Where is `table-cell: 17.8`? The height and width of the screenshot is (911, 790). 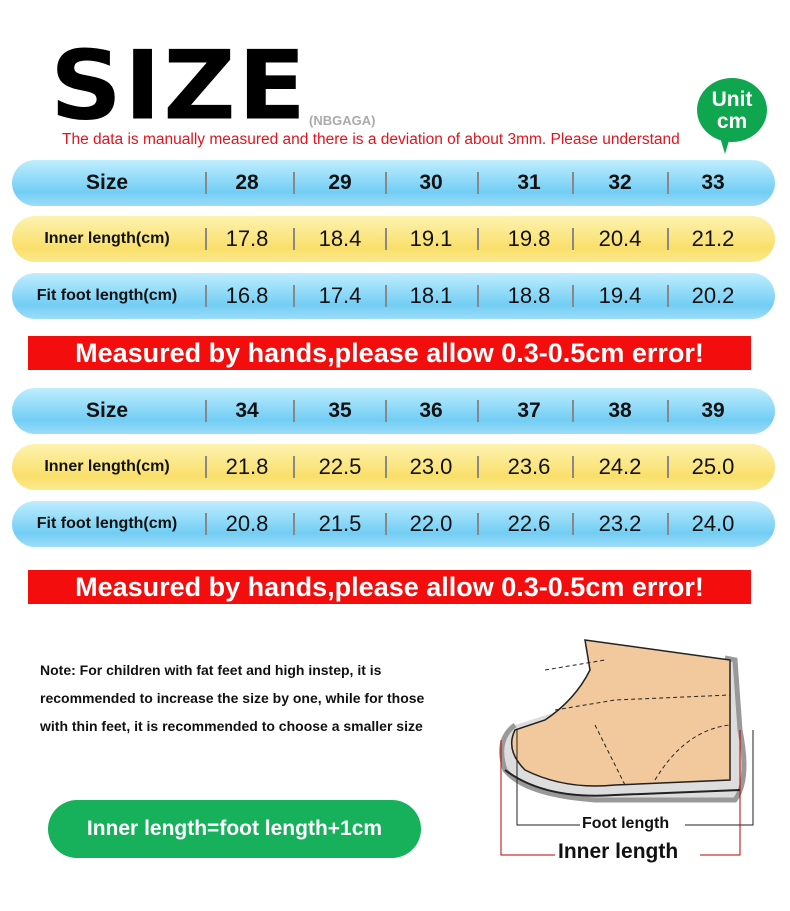 table-cell: 17.8 is located at coordinates (247, 238).